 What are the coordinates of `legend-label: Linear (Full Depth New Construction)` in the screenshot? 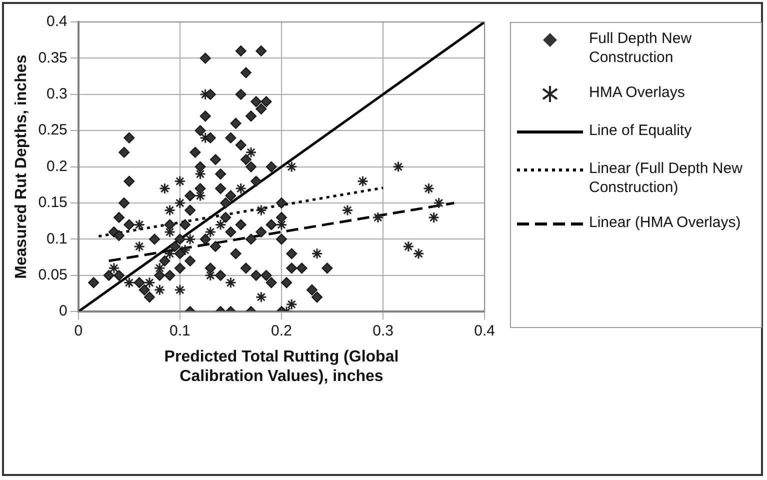 It's located at (666, 178).